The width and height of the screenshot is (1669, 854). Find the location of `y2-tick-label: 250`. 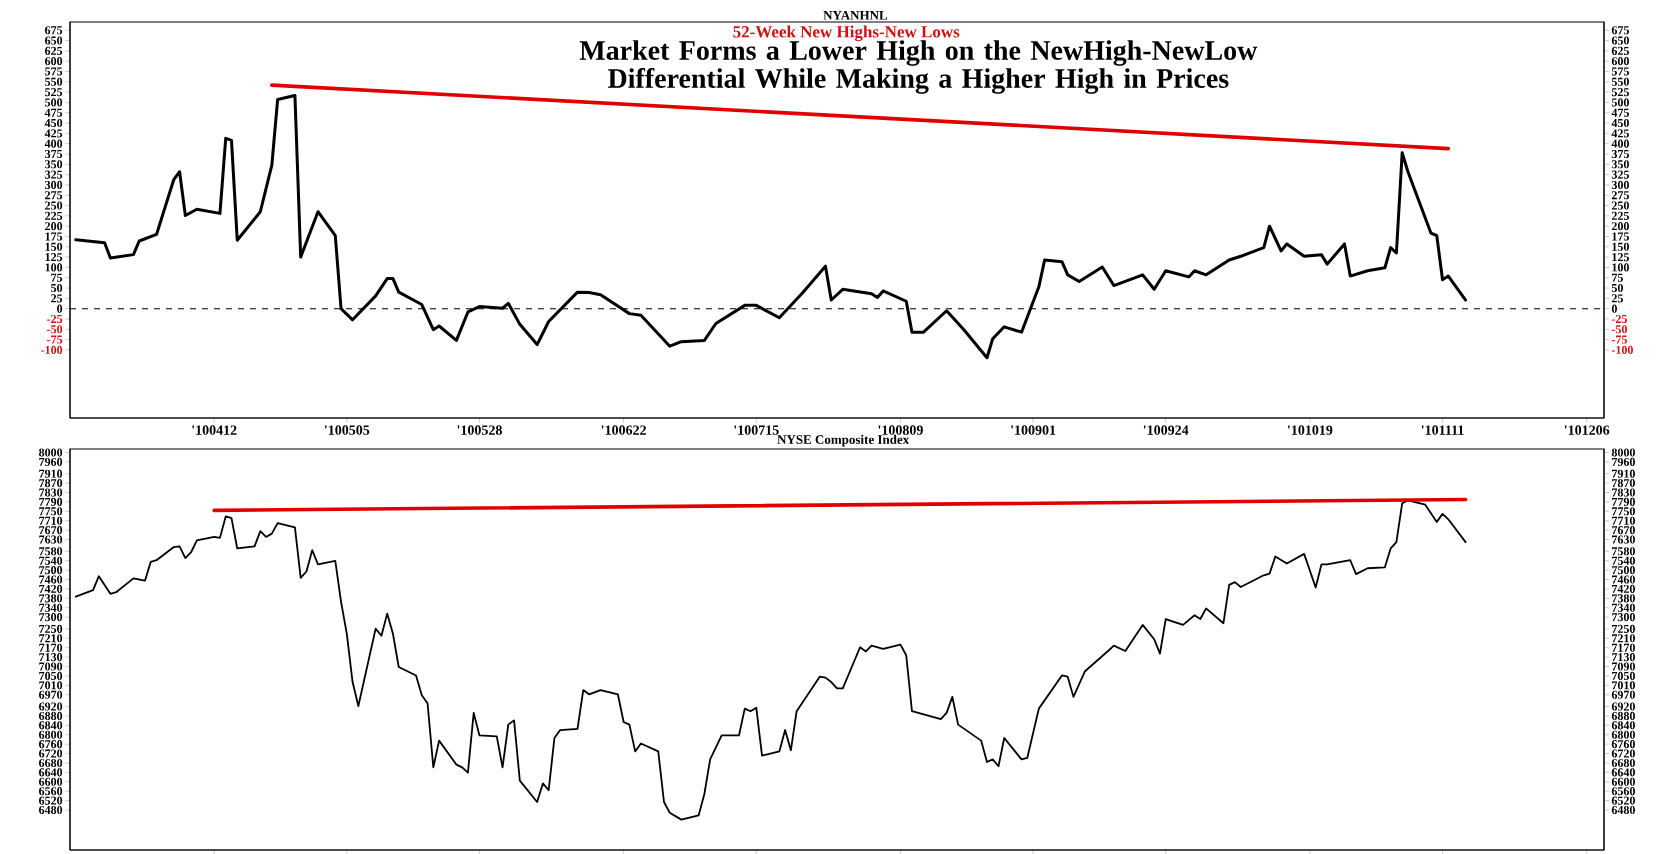

y2-tick-label: 250 is located at coordinates (1620, 205).